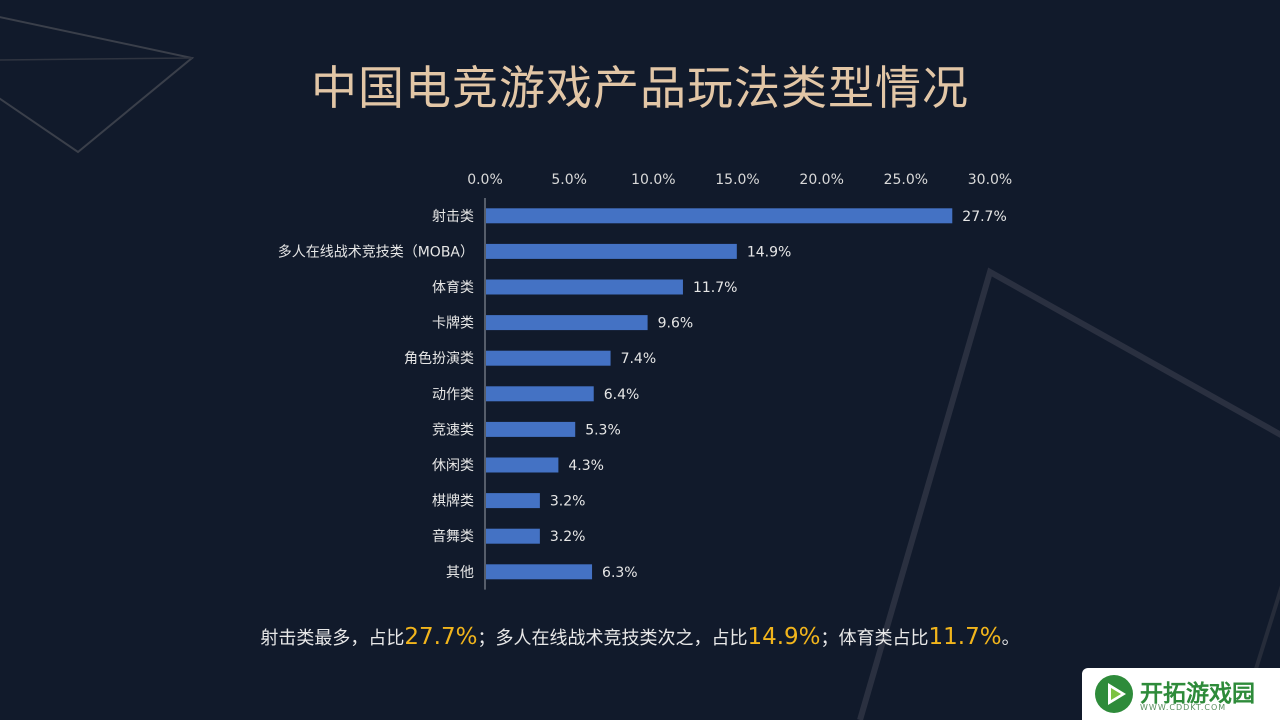  I want to click on category-label: 竞速类, so click(453, 429).